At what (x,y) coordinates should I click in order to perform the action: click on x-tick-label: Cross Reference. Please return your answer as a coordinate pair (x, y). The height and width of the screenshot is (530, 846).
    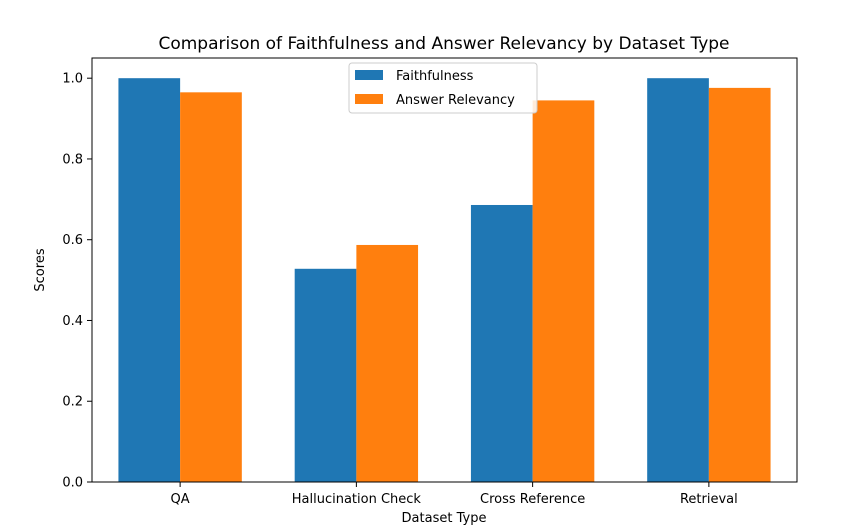
    Looking at the image, I should click on (532, 499).